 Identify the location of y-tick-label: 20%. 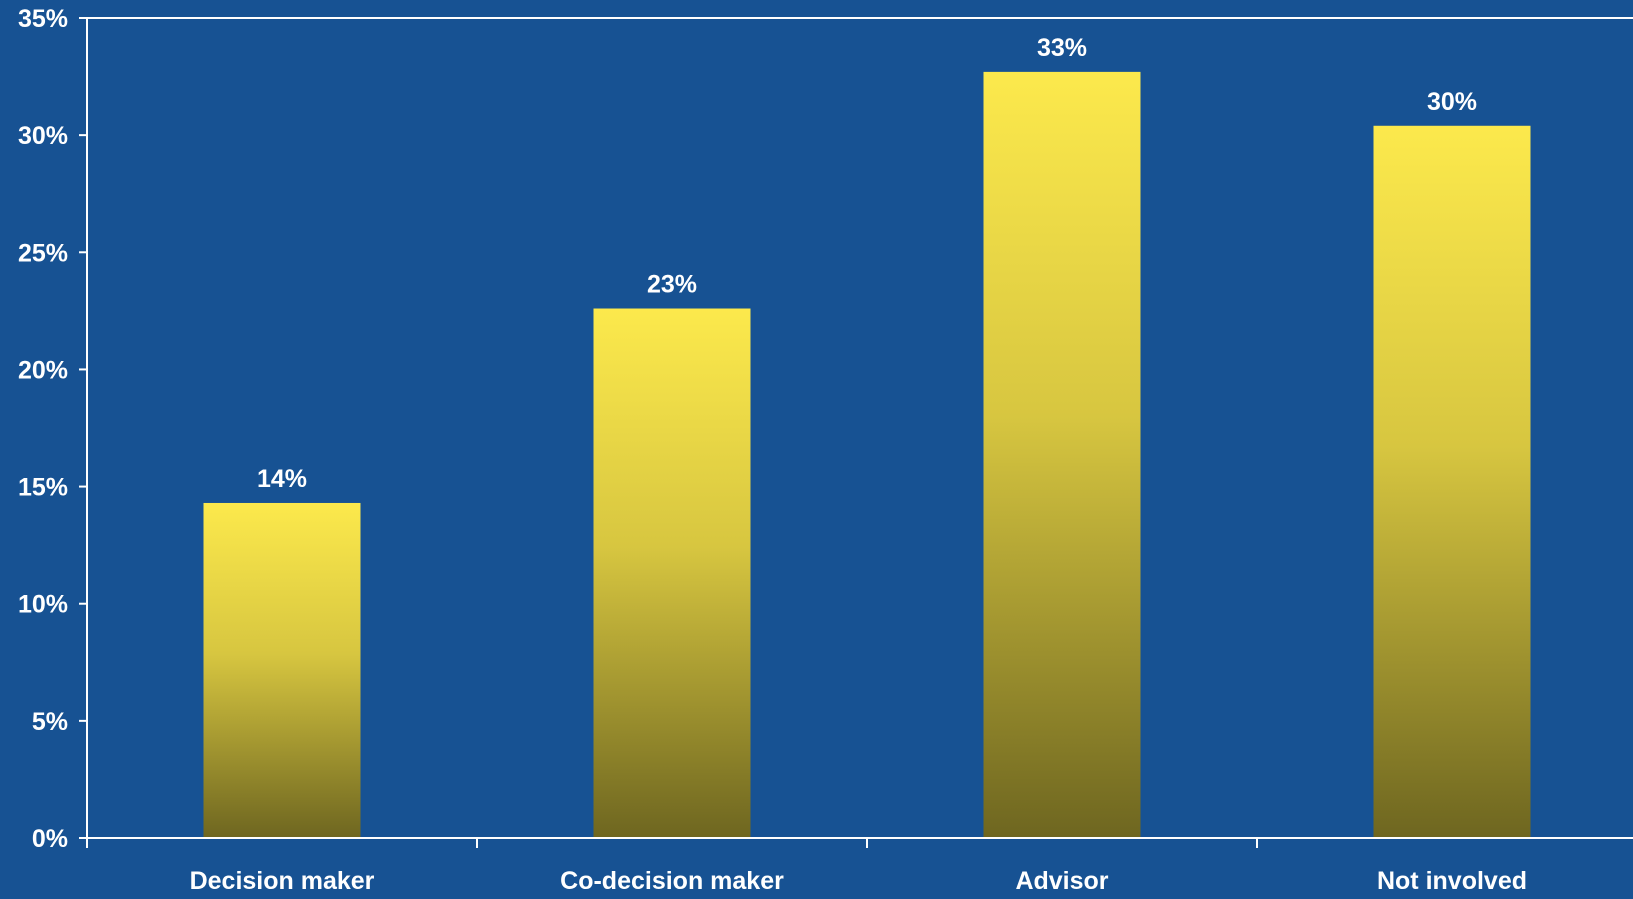
(43, 370).